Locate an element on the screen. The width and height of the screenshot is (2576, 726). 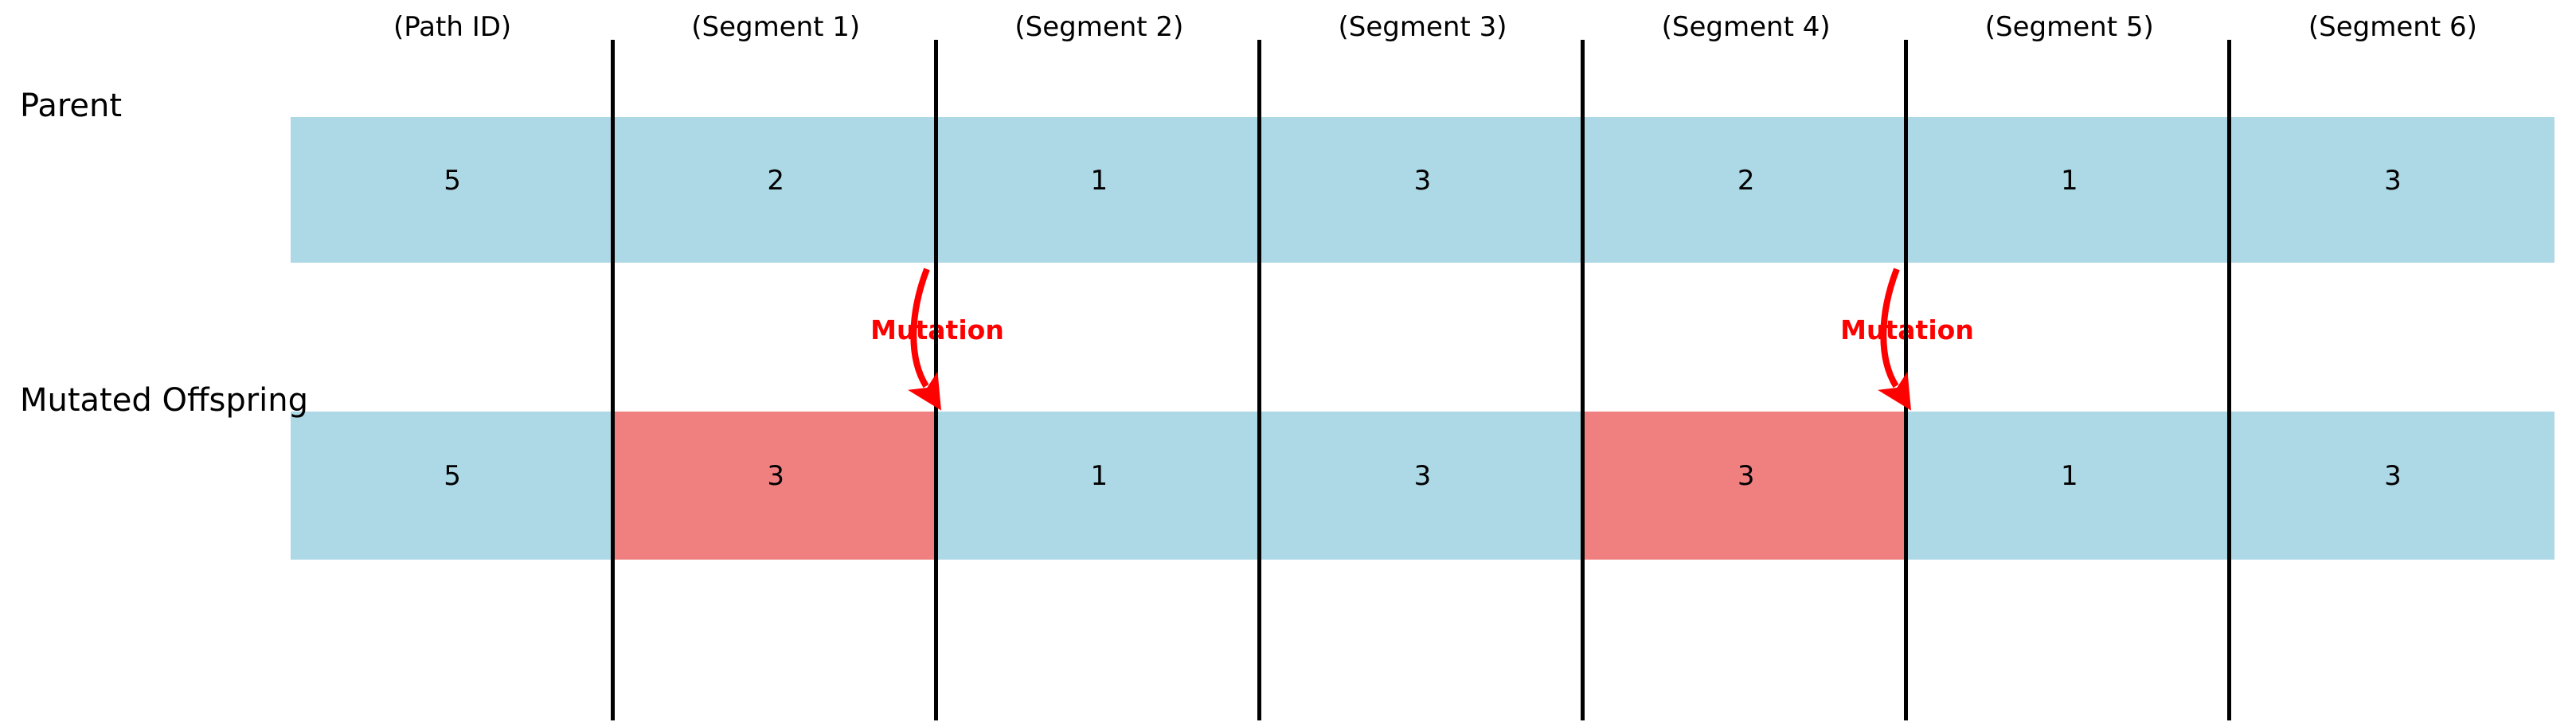
offspring-cell: 5 is located at coordinates (453, 486).